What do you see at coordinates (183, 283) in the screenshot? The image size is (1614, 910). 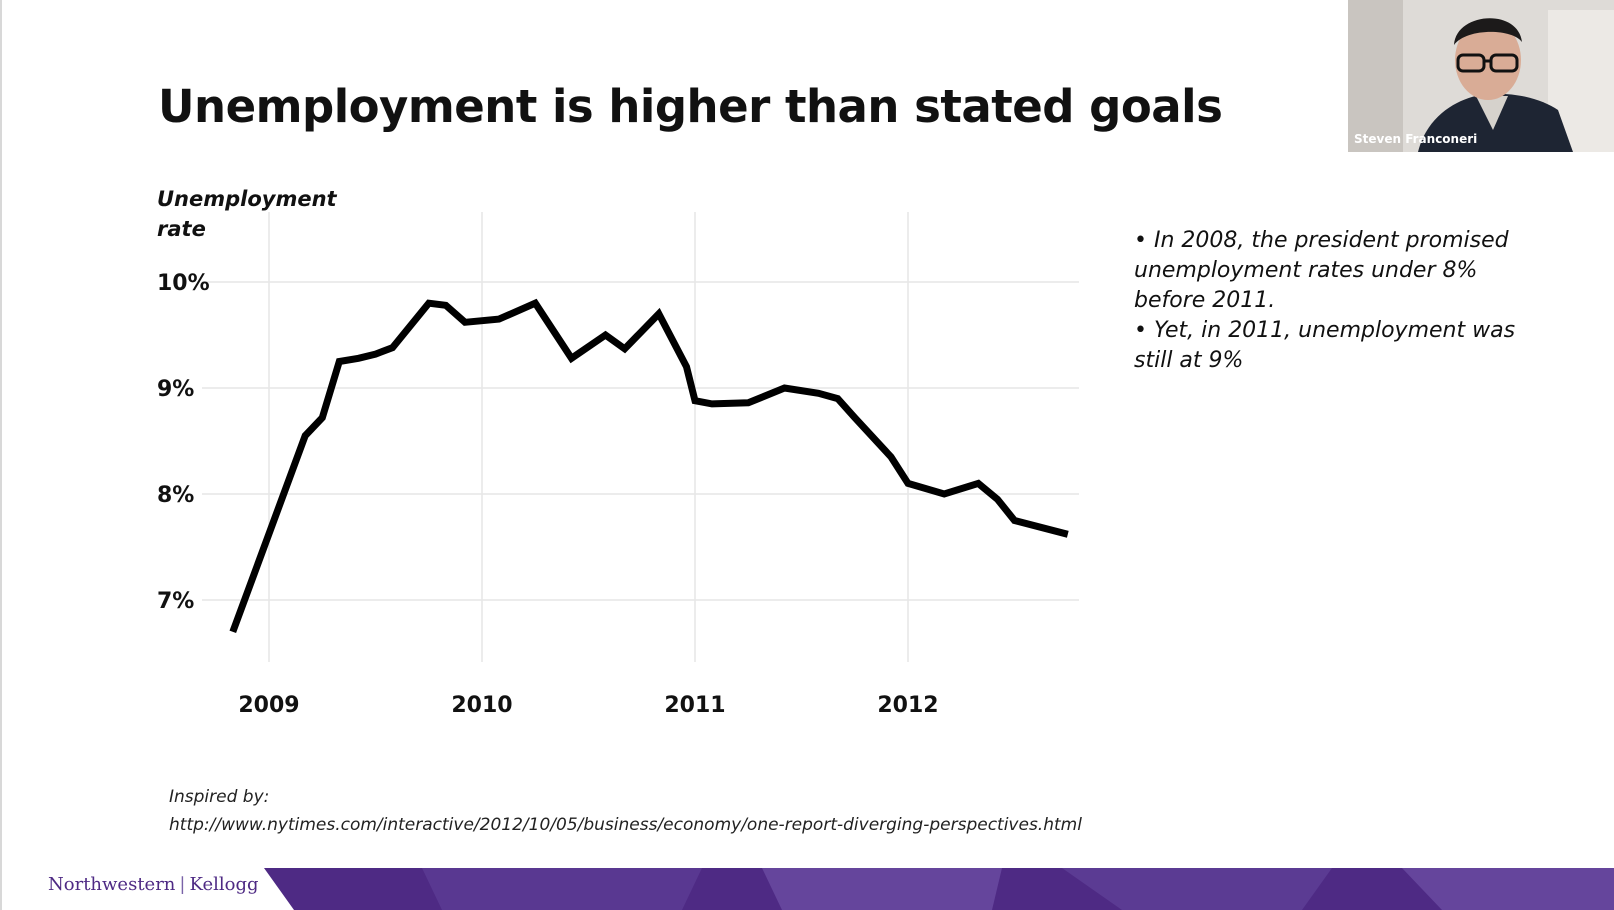 I see `y-tick-label: 10%` at bounding box center [183, 283].